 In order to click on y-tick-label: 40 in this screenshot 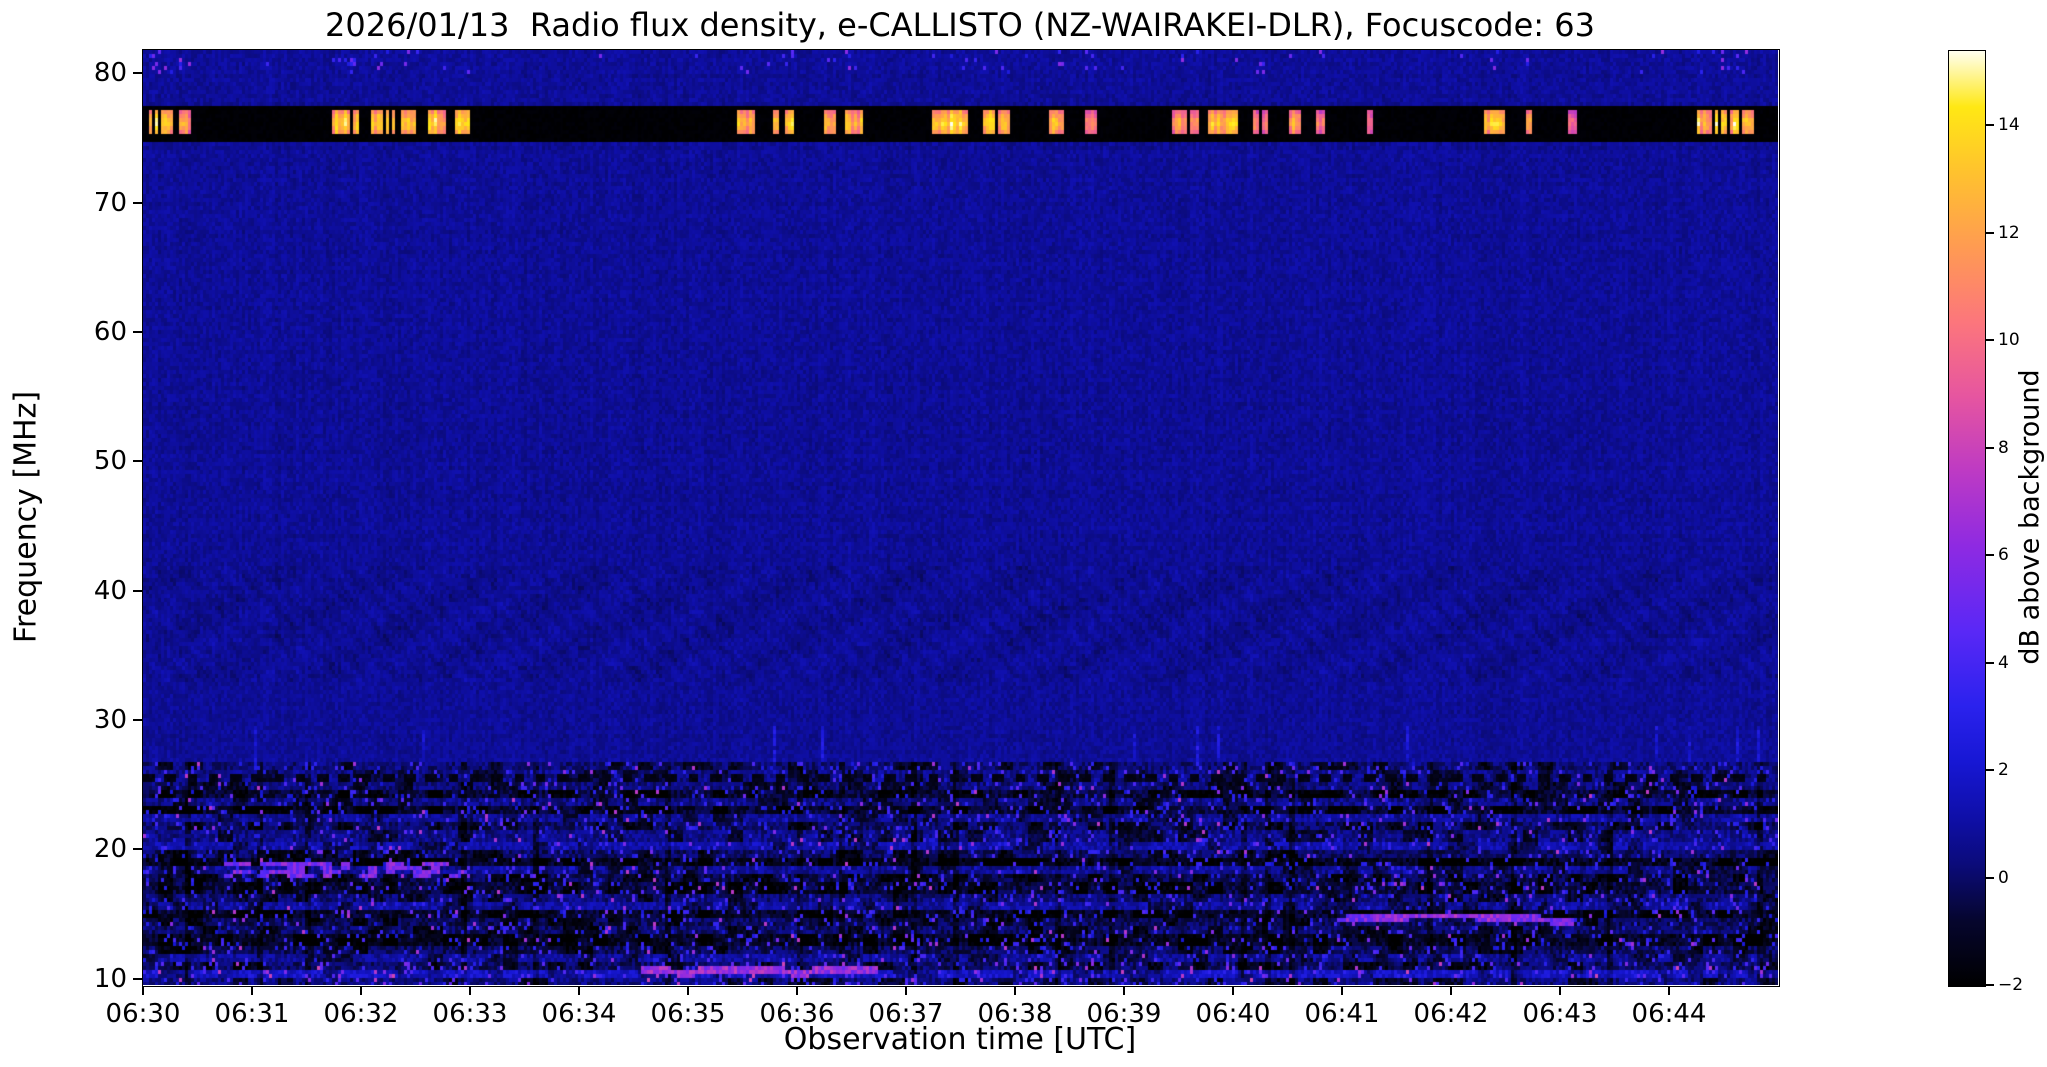, I will do `click(110, 590)`.